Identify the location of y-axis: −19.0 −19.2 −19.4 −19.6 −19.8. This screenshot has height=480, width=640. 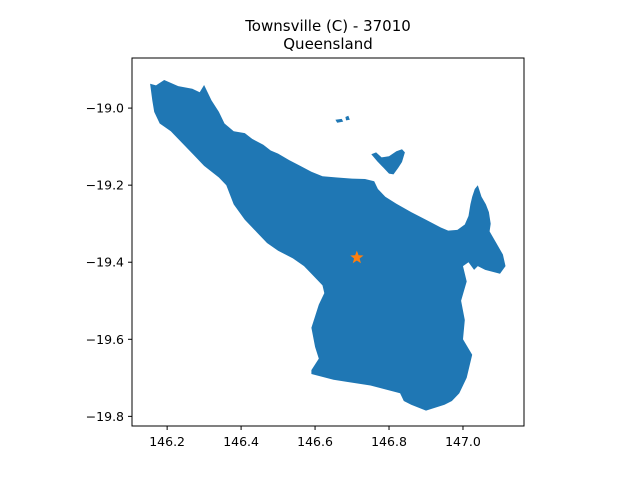
(109, 262).